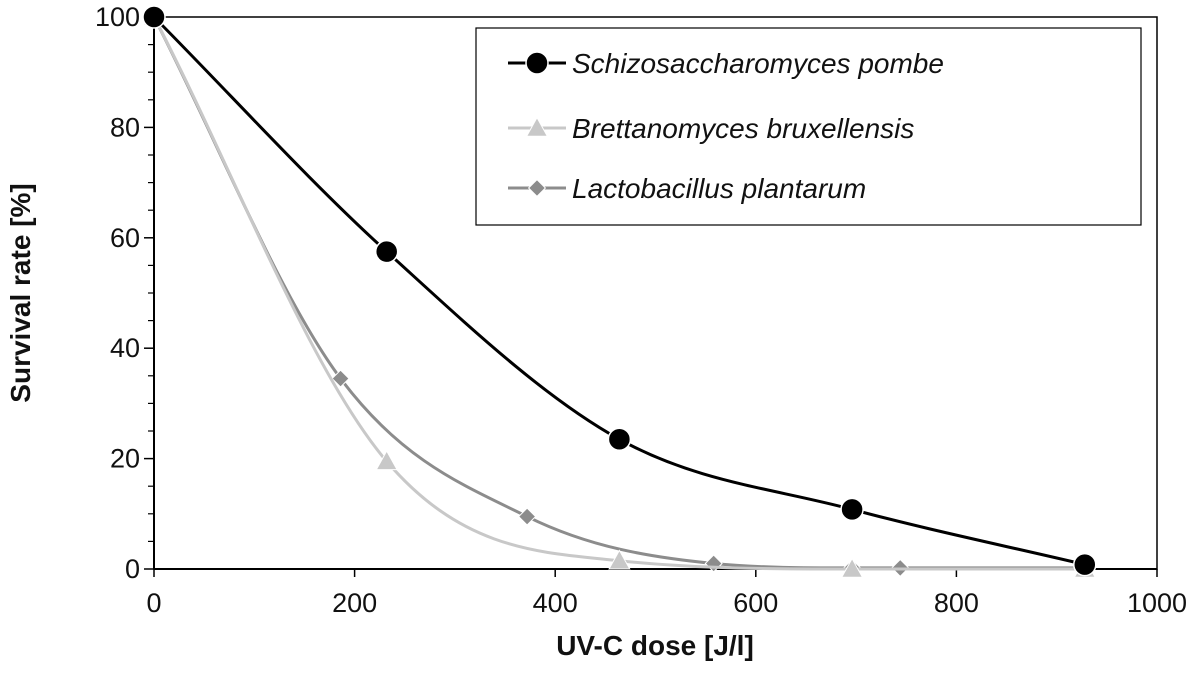 Image resolution: width=1200 pixels, height=696 pixels. I want to click on x-tick-label: 400, so click(555, 603).